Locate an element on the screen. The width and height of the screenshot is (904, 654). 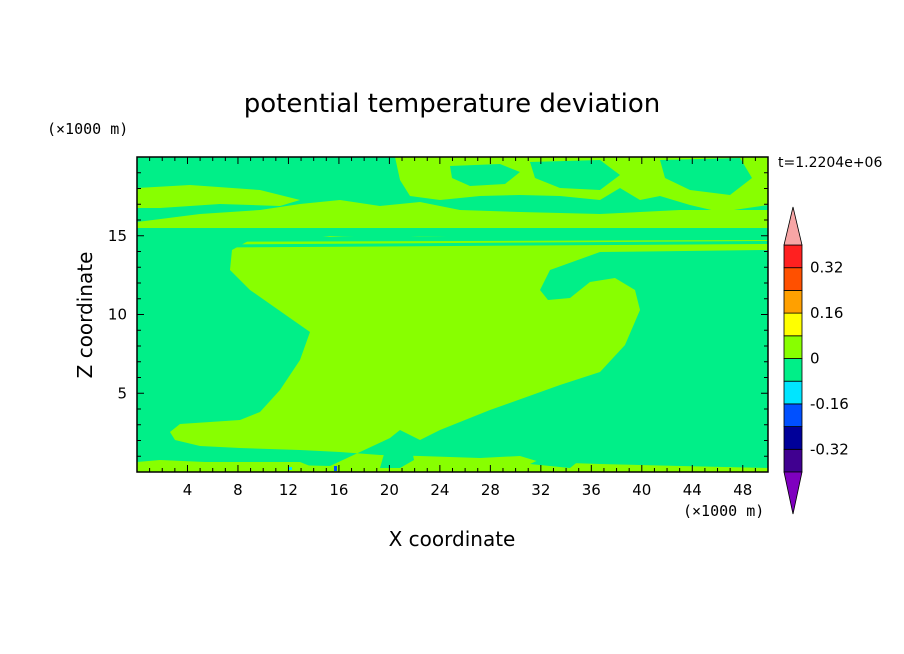
x-tick-label: 8 is located at coordinates (238, 490).